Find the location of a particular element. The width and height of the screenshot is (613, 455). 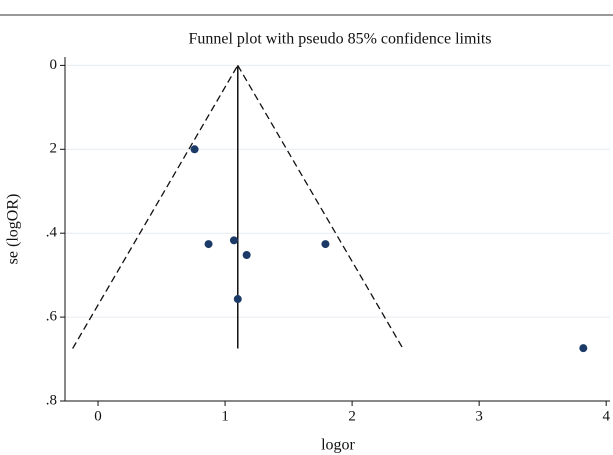

y-tick-label: 2 is located at coordinates (54, 149).